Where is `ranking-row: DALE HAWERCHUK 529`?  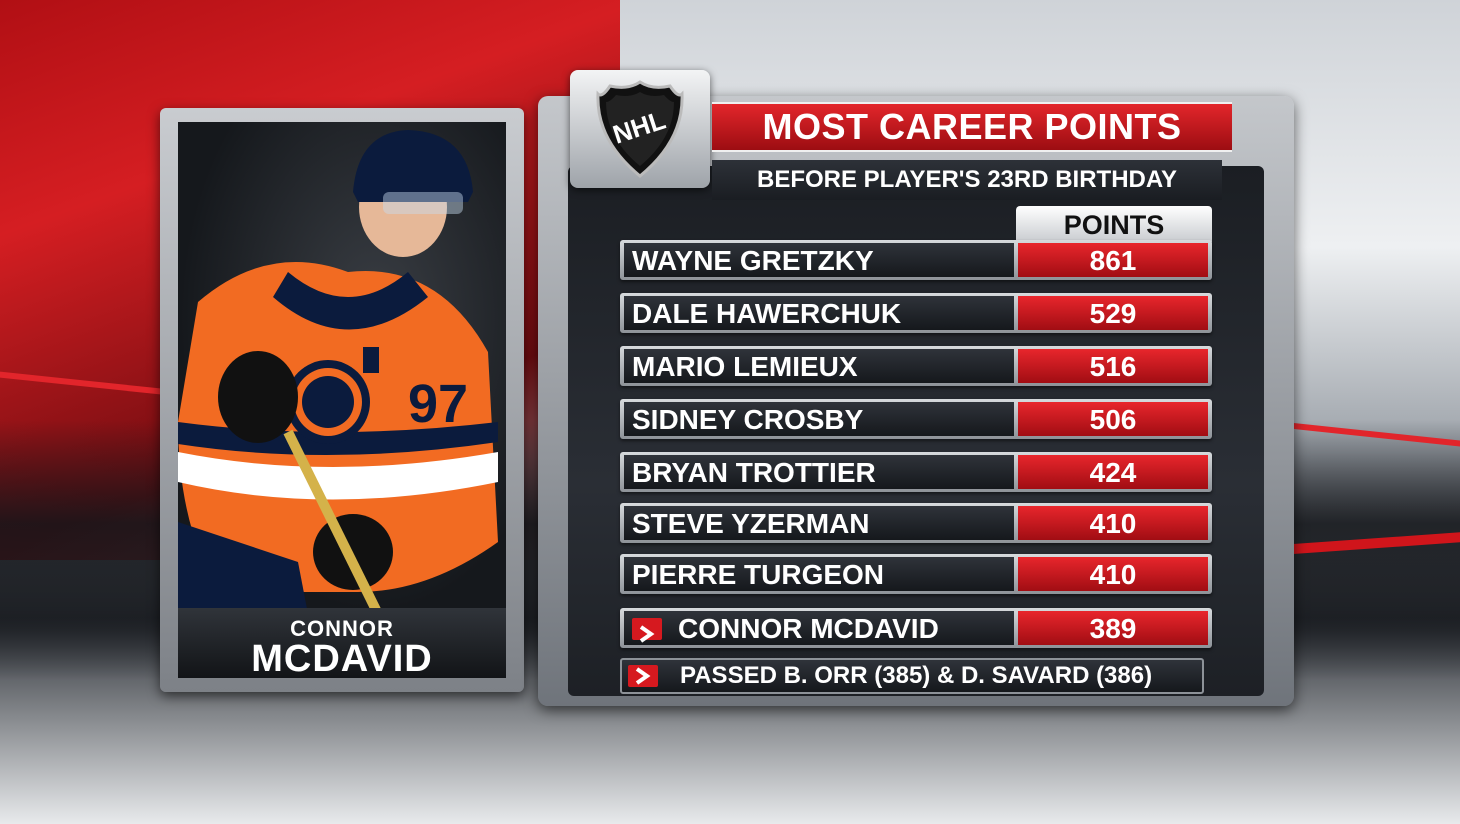 ranking-row: DALE HAWERCHUK 529 is located at coordinates (916, 313).